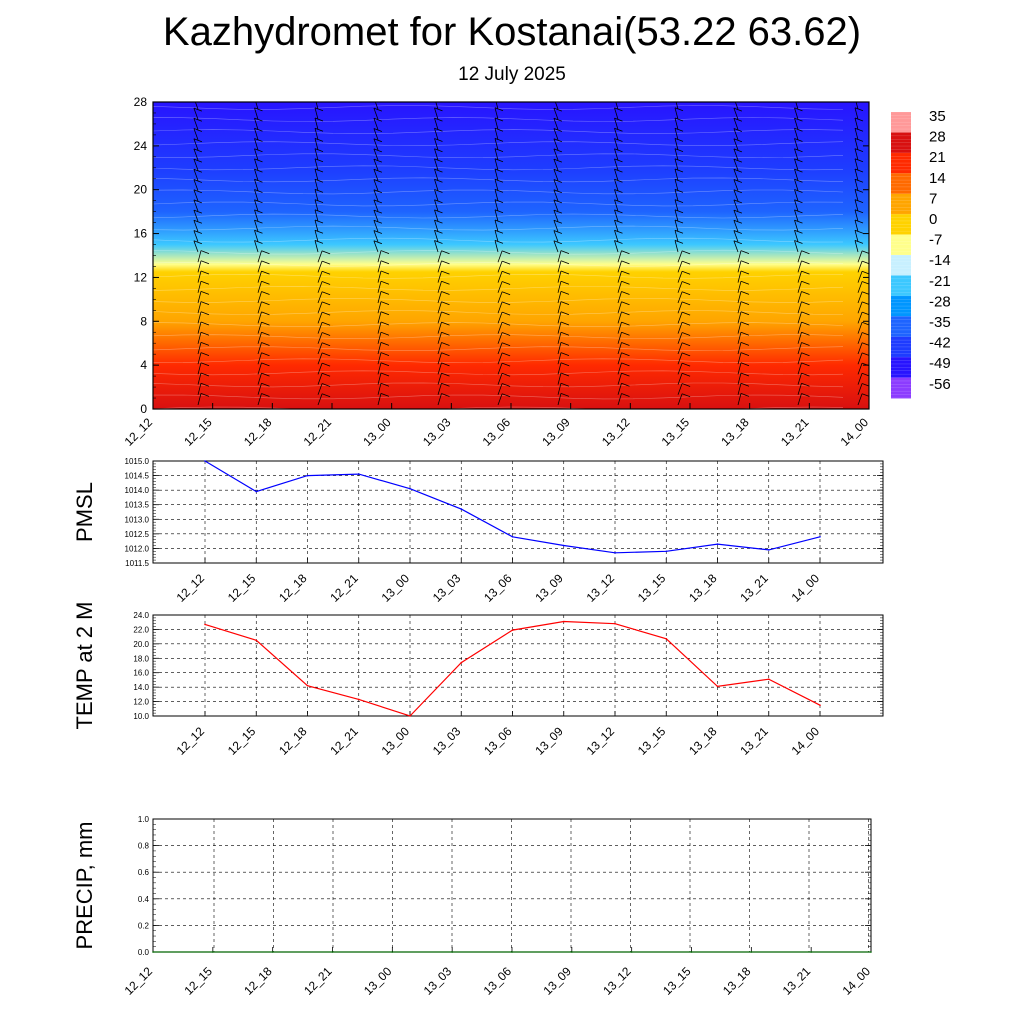 The height and width of the screenshot is (1024, 1024). Describe the element at coordinates (447, 741) in the screenshot. I see `x-tick-label: 13_03` at that location.